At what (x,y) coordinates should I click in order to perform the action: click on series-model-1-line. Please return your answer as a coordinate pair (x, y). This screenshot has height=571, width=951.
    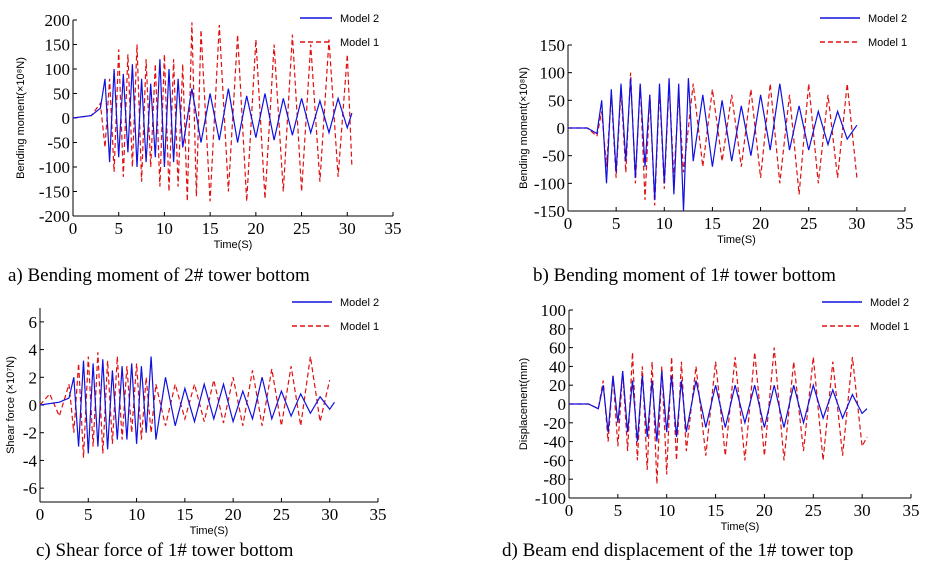
    Looking at the image, I should click on (212, 111).